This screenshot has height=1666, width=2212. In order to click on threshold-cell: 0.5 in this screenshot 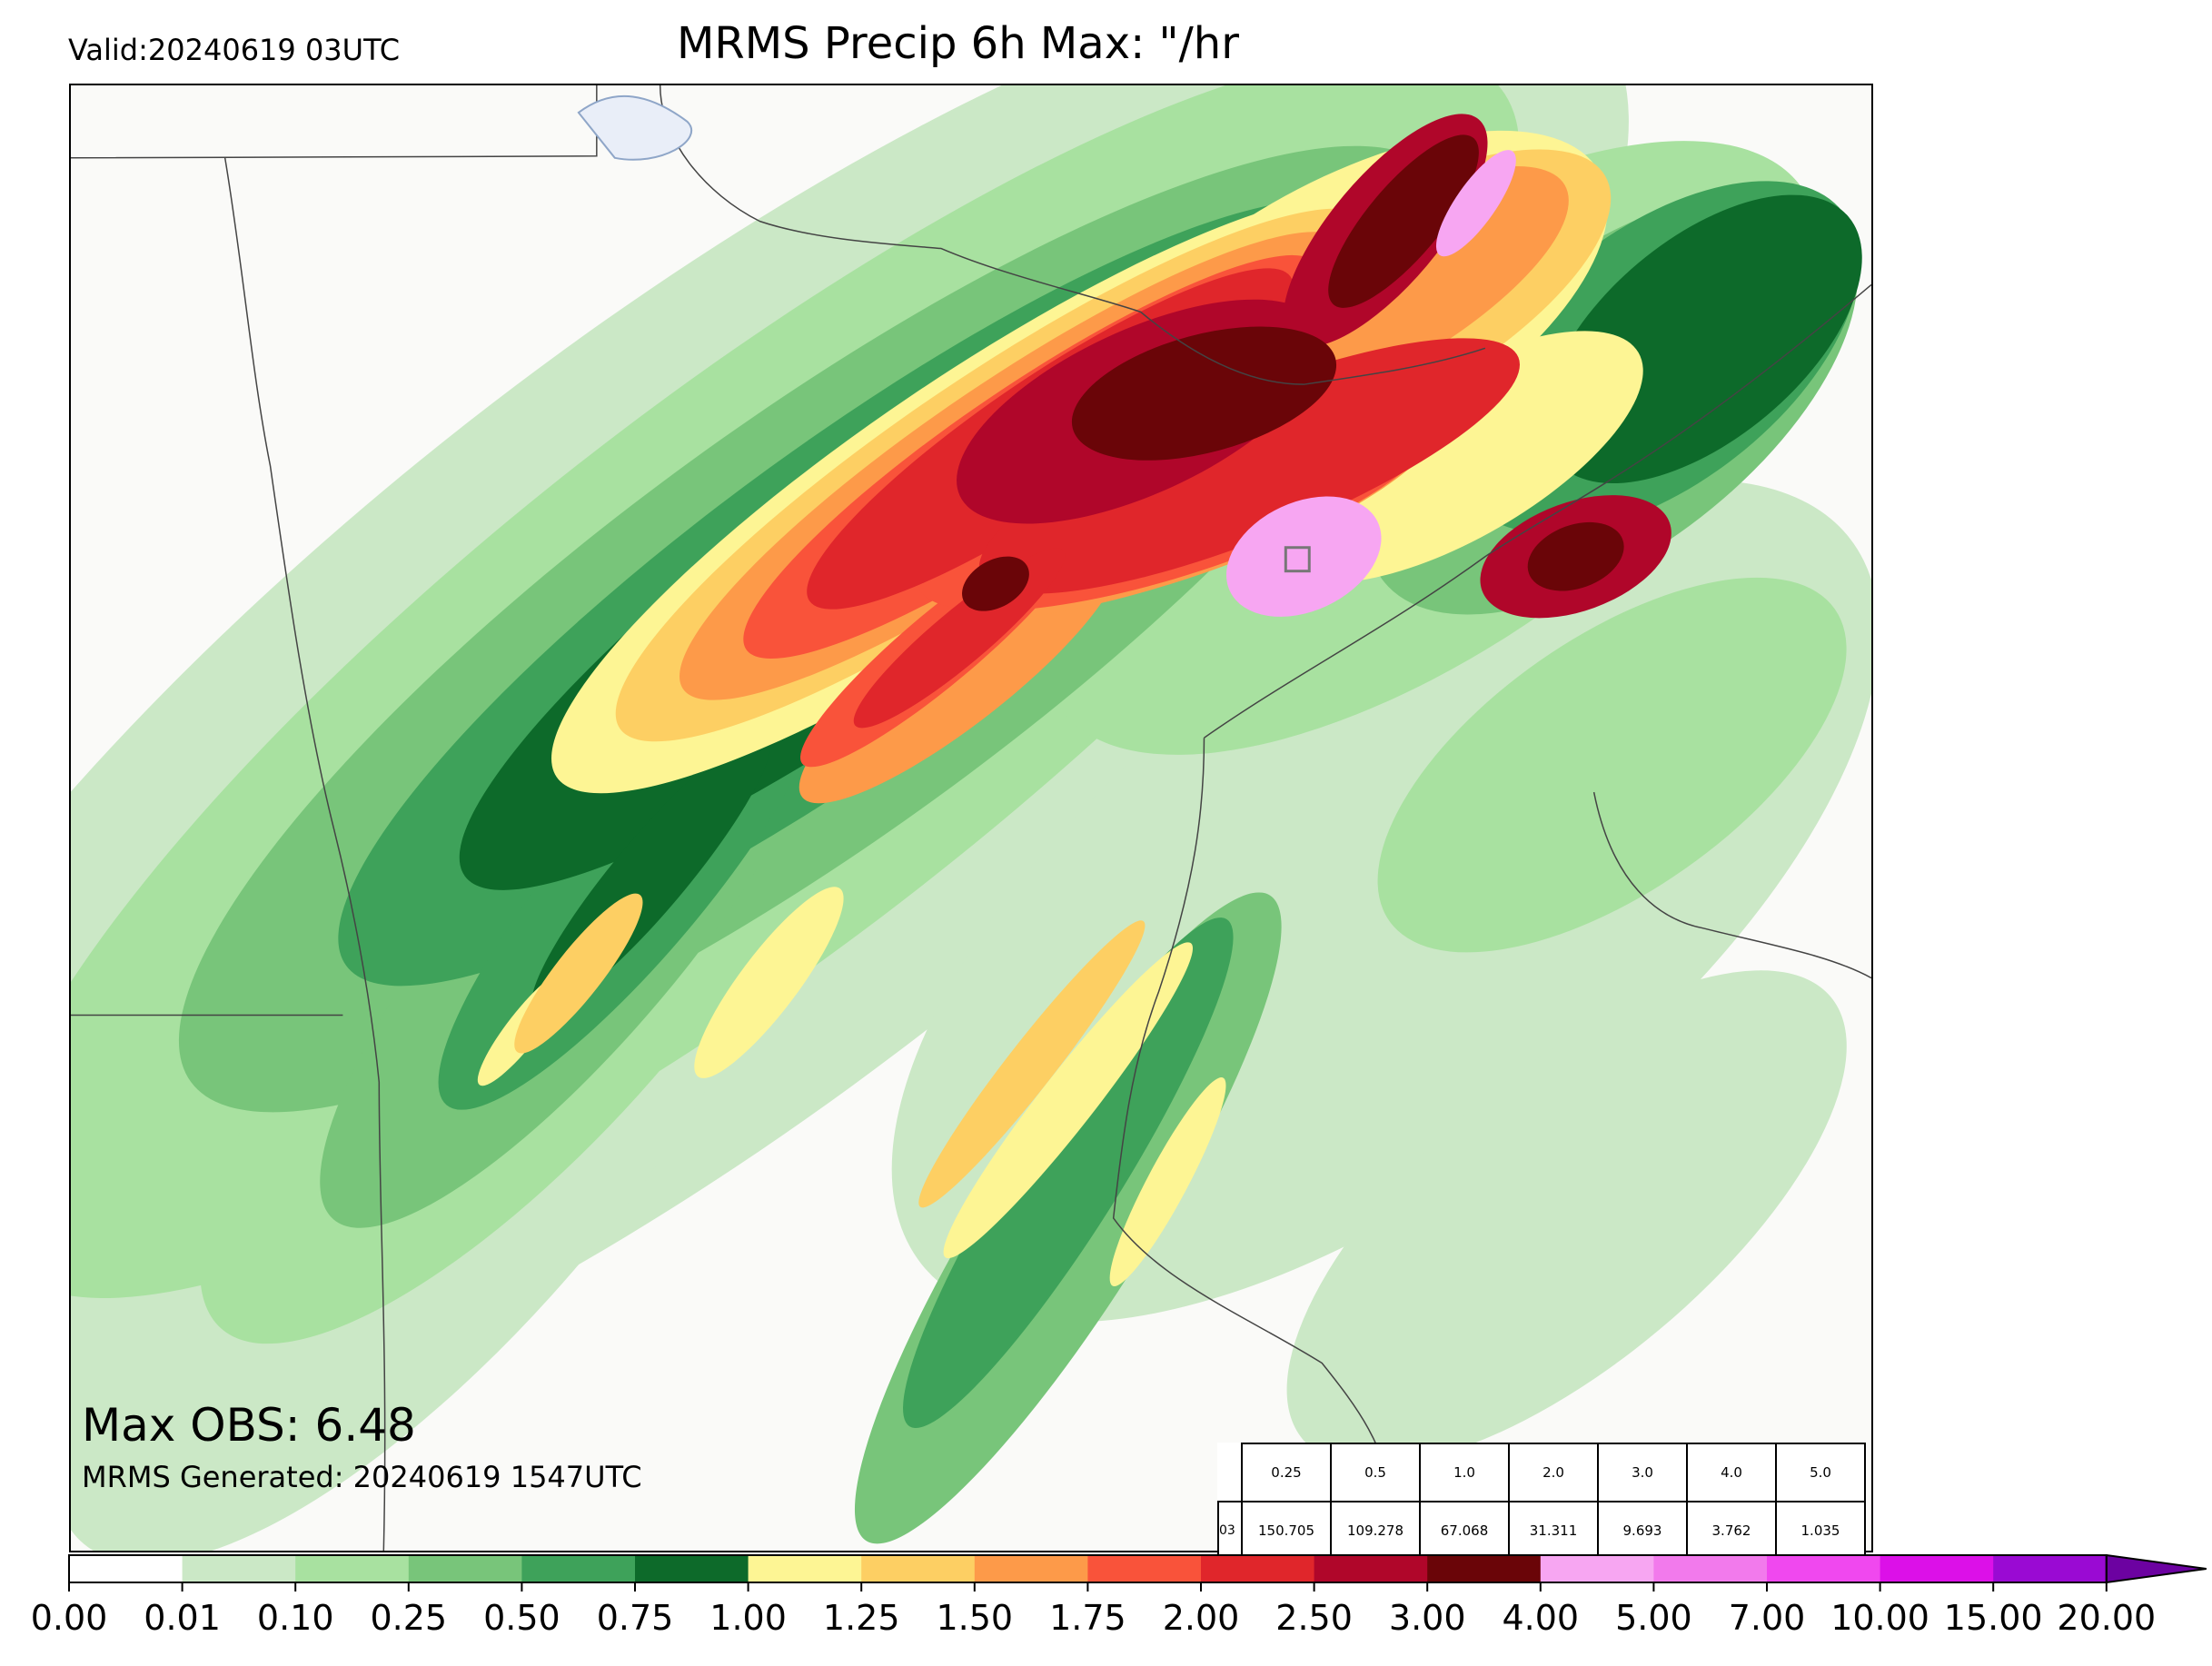, I will do `click(1375, 1472)`.